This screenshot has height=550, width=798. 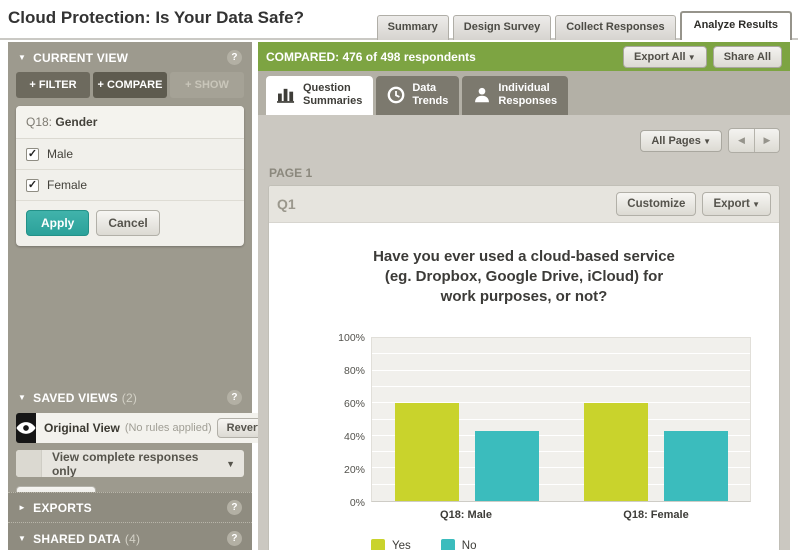 What do you see at coordinates (524, 256) in the screenshot?
I see `chart-title-line: Have you ever used a cloud-based service` at bounding box center [524, 256].